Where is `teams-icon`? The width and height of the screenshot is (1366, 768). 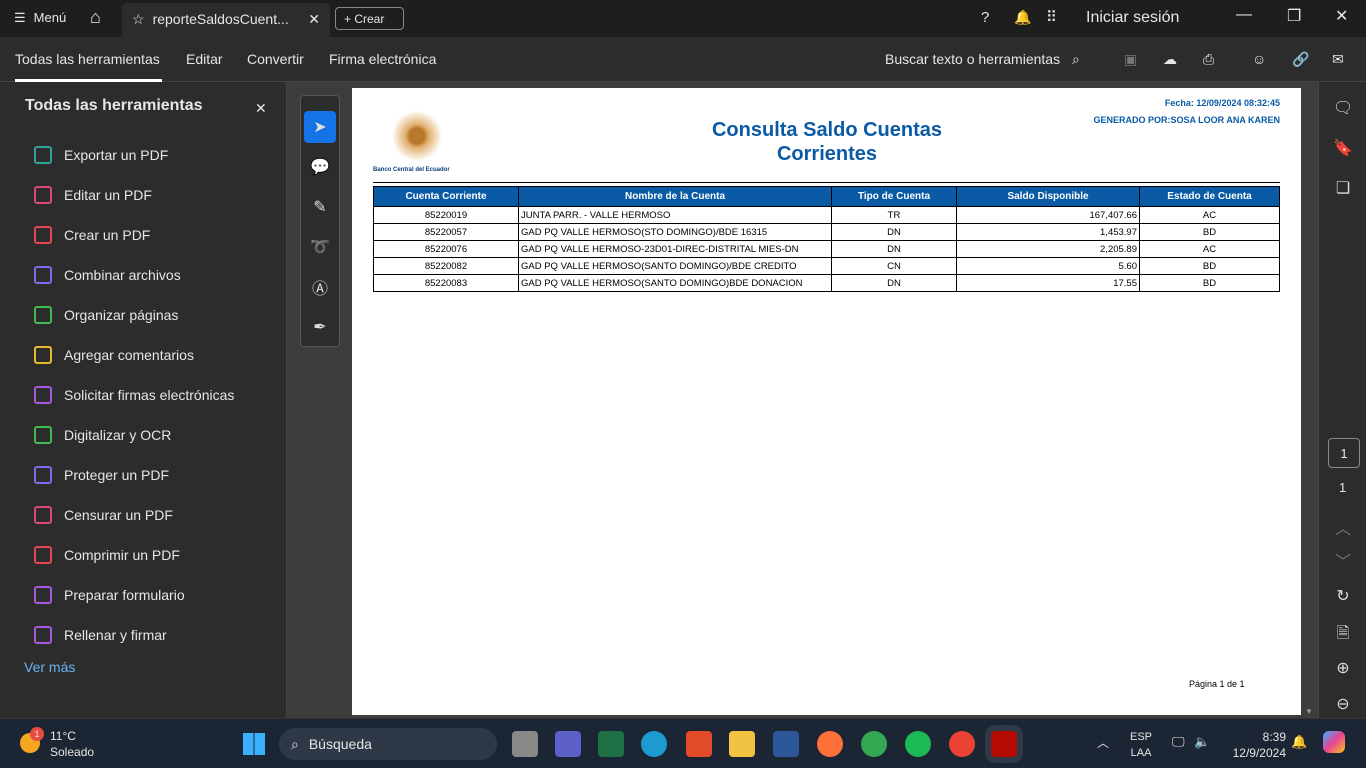
teams-icon is located at coordinates (568, 744).